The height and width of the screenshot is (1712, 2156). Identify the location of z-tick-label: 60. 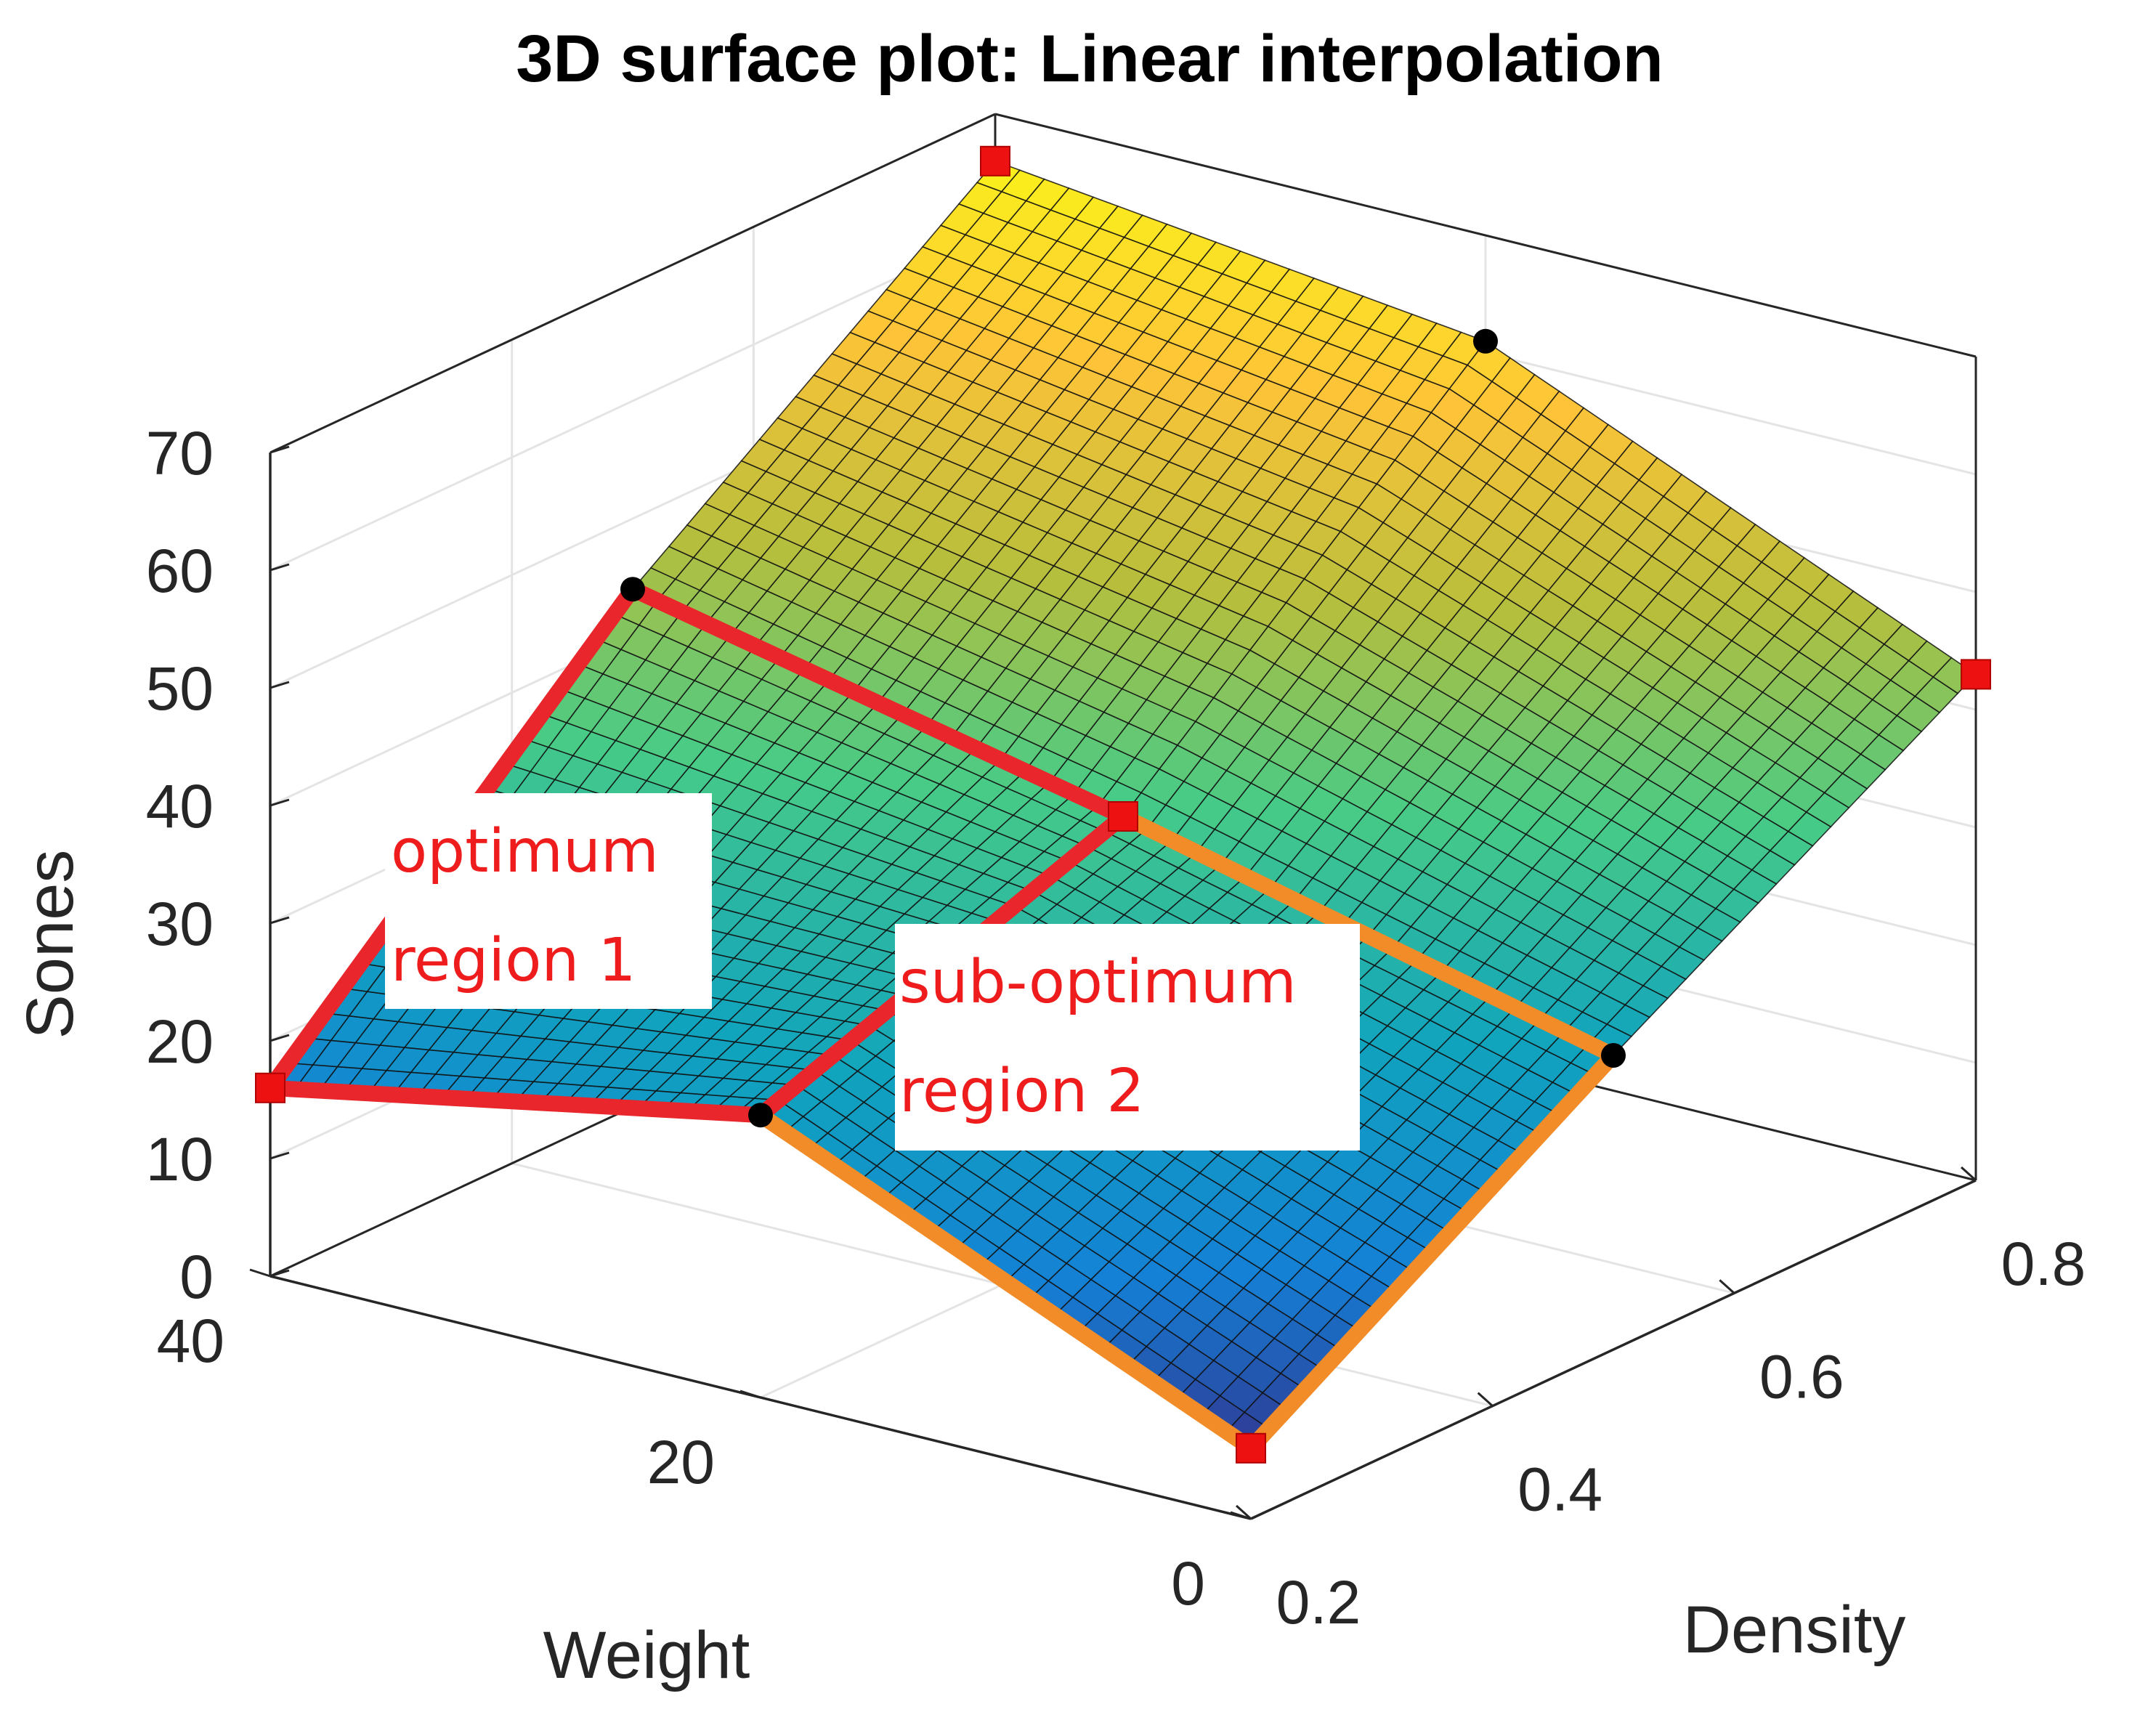
(180, 571).